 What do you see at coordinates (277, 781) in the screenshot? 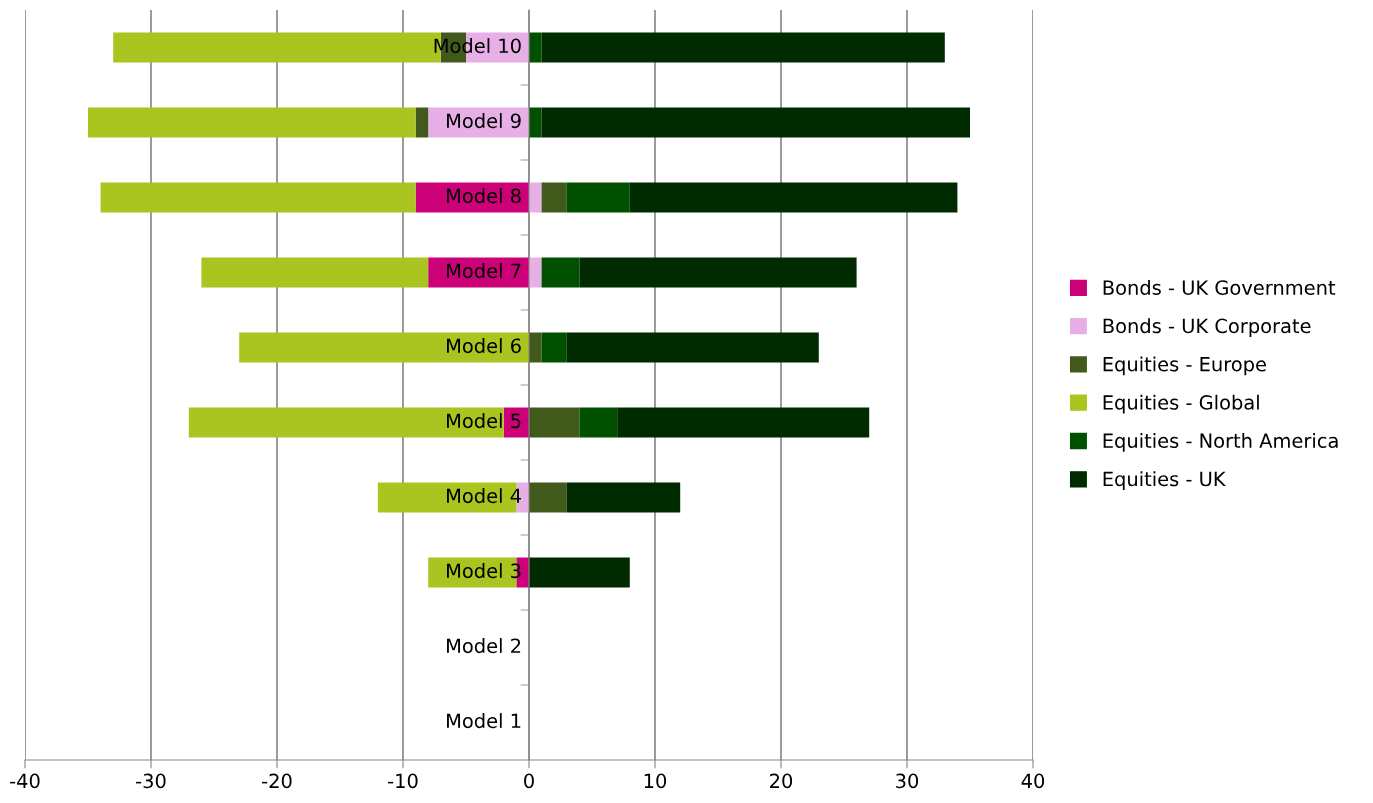
I see `x-tick-label: -20` at bounding box center [277, 781].